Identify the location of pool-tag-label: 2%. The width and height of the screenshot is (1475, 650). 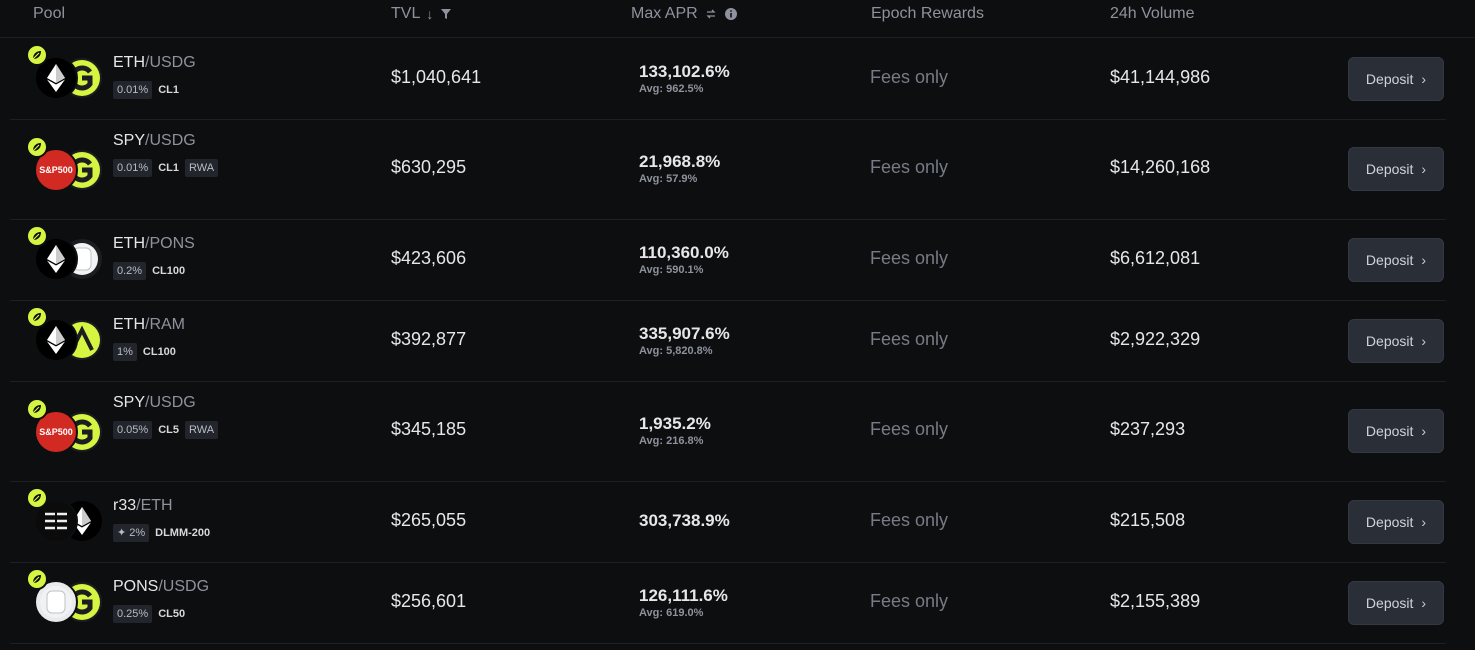
(137, 533).